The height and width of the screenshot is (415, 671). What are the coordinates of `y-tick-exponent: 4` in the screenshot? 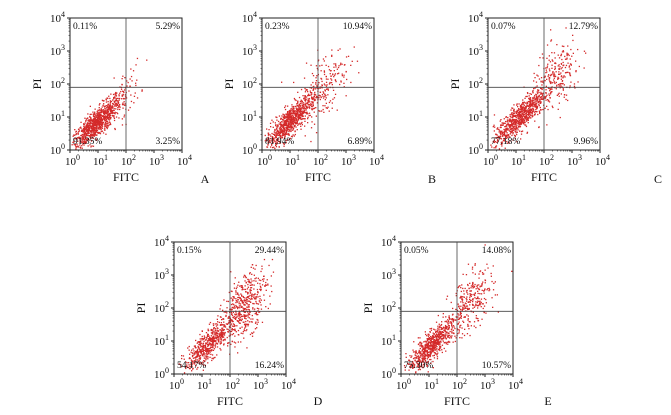 It's located at (255, 14).